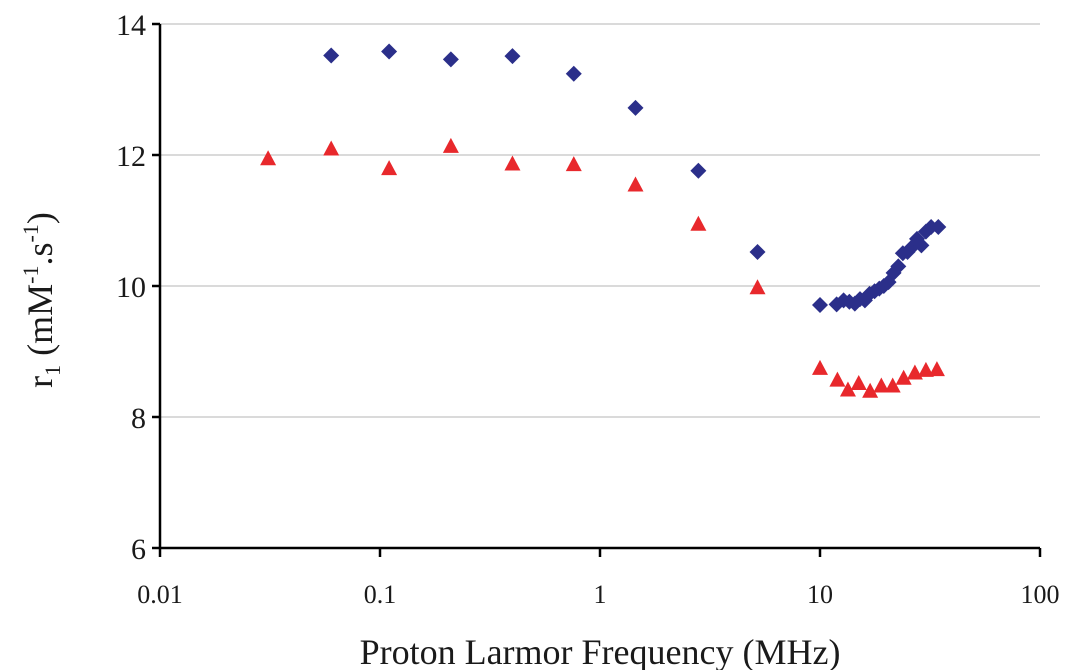 The width and height of the screenshot is (1069, 670). What do you see at coordinates (598, 578) in the screenshot?
I see `x-ticks: 0.01 0.1 1 10 100` at bounding box center [598, 578].